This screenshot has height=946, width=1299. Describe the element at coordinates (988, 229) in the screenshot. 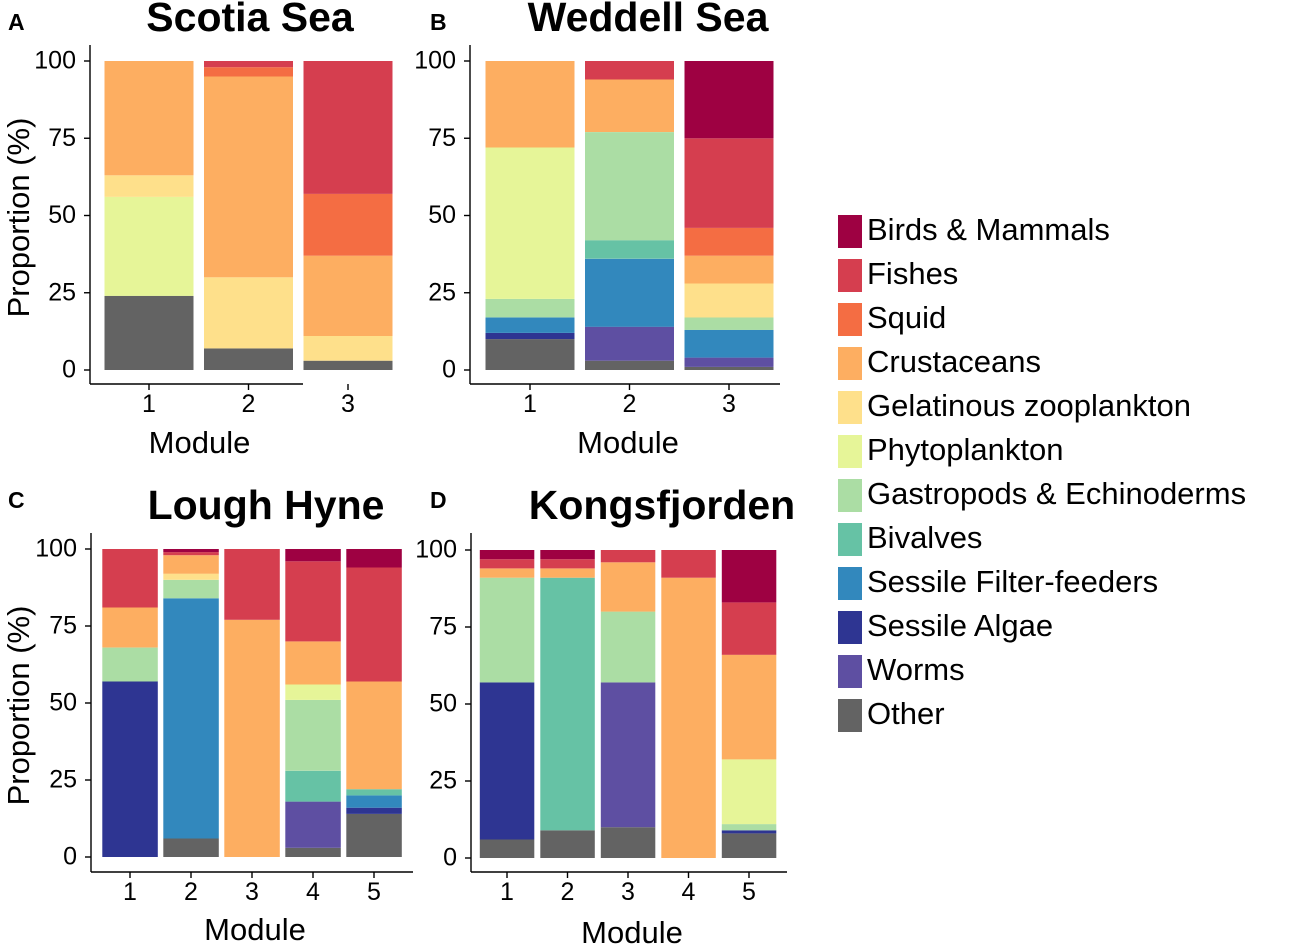

I see `legend-label: Birds & Mammals` at that location.